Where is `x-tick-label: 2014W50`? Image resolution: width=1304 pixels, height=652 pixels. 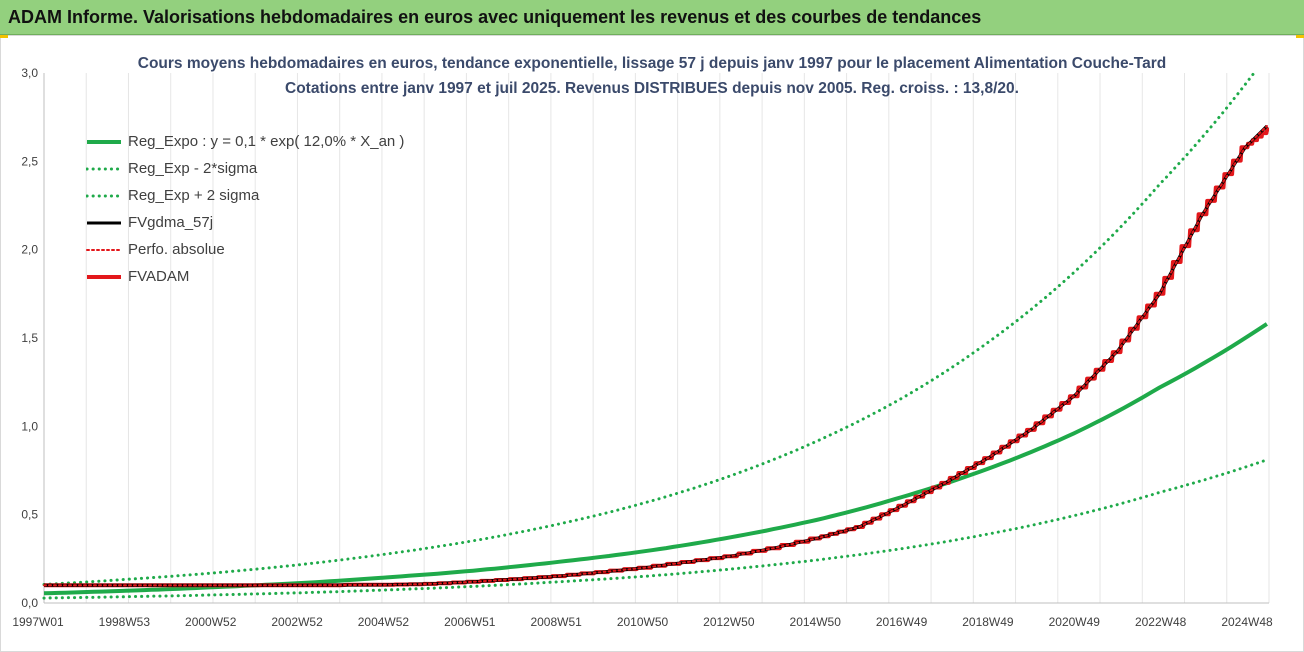
x-tick-label: 2014W50 is located at coordinates (816, 622).